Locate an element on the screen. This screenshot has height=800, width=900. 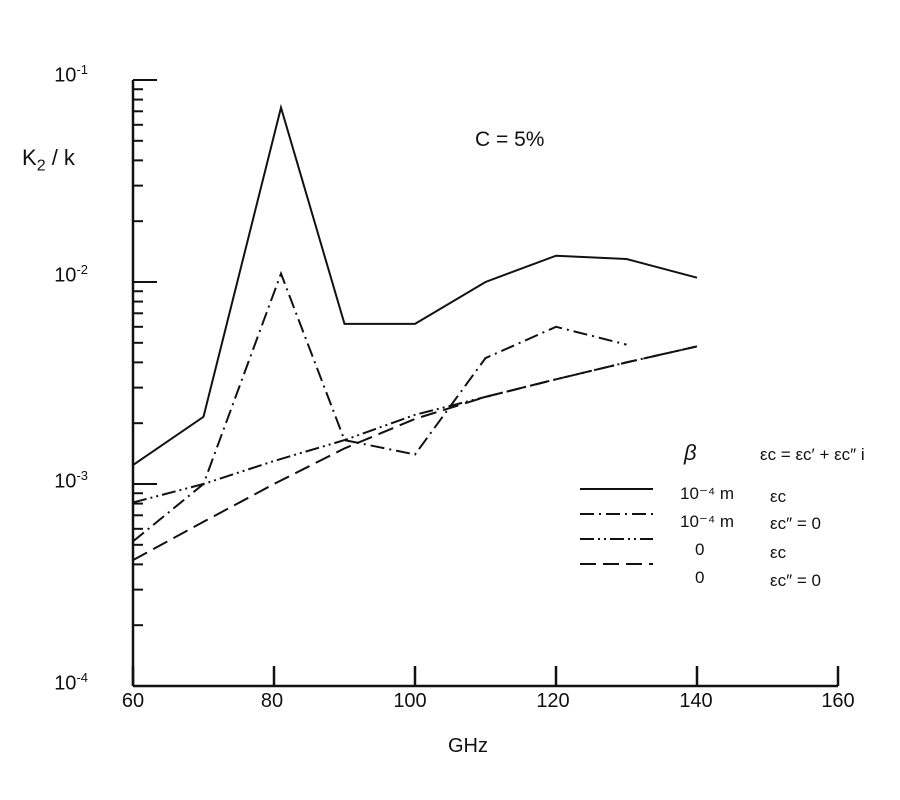
x-tick-label: 60 is located at coordinates (133, 701).